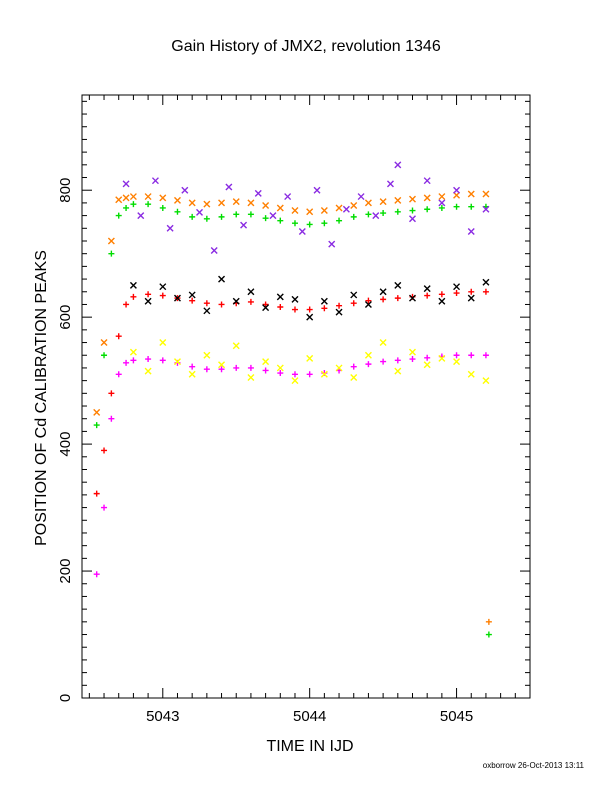  I want to click on y-tick-label: 400, so click(65, 444).